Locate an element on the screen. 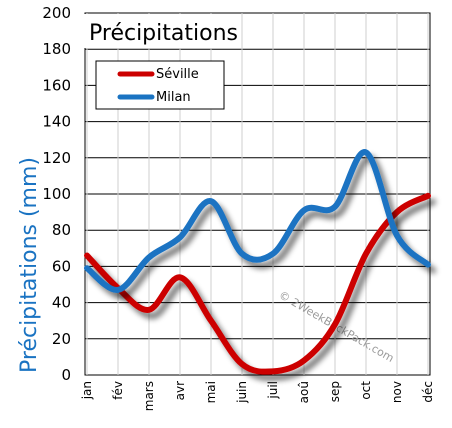  x-tick-label: avr is located at coordinates (180, 390).